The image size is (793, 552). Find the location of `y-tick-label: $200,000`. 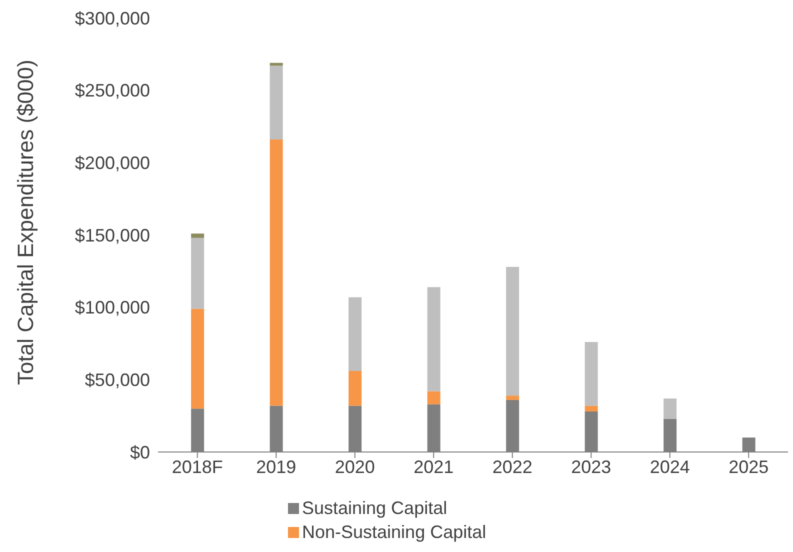

y-tick-label: $200,000 is located at coordinates (112, 163).